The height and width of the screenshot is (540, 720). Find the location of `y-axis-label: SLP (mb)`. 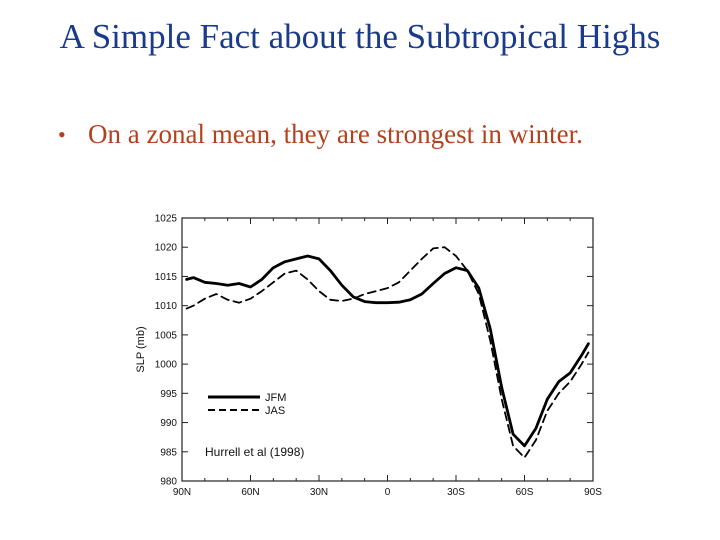

y-axis-label: SLP (mb) is located at coordinates (141, 349).